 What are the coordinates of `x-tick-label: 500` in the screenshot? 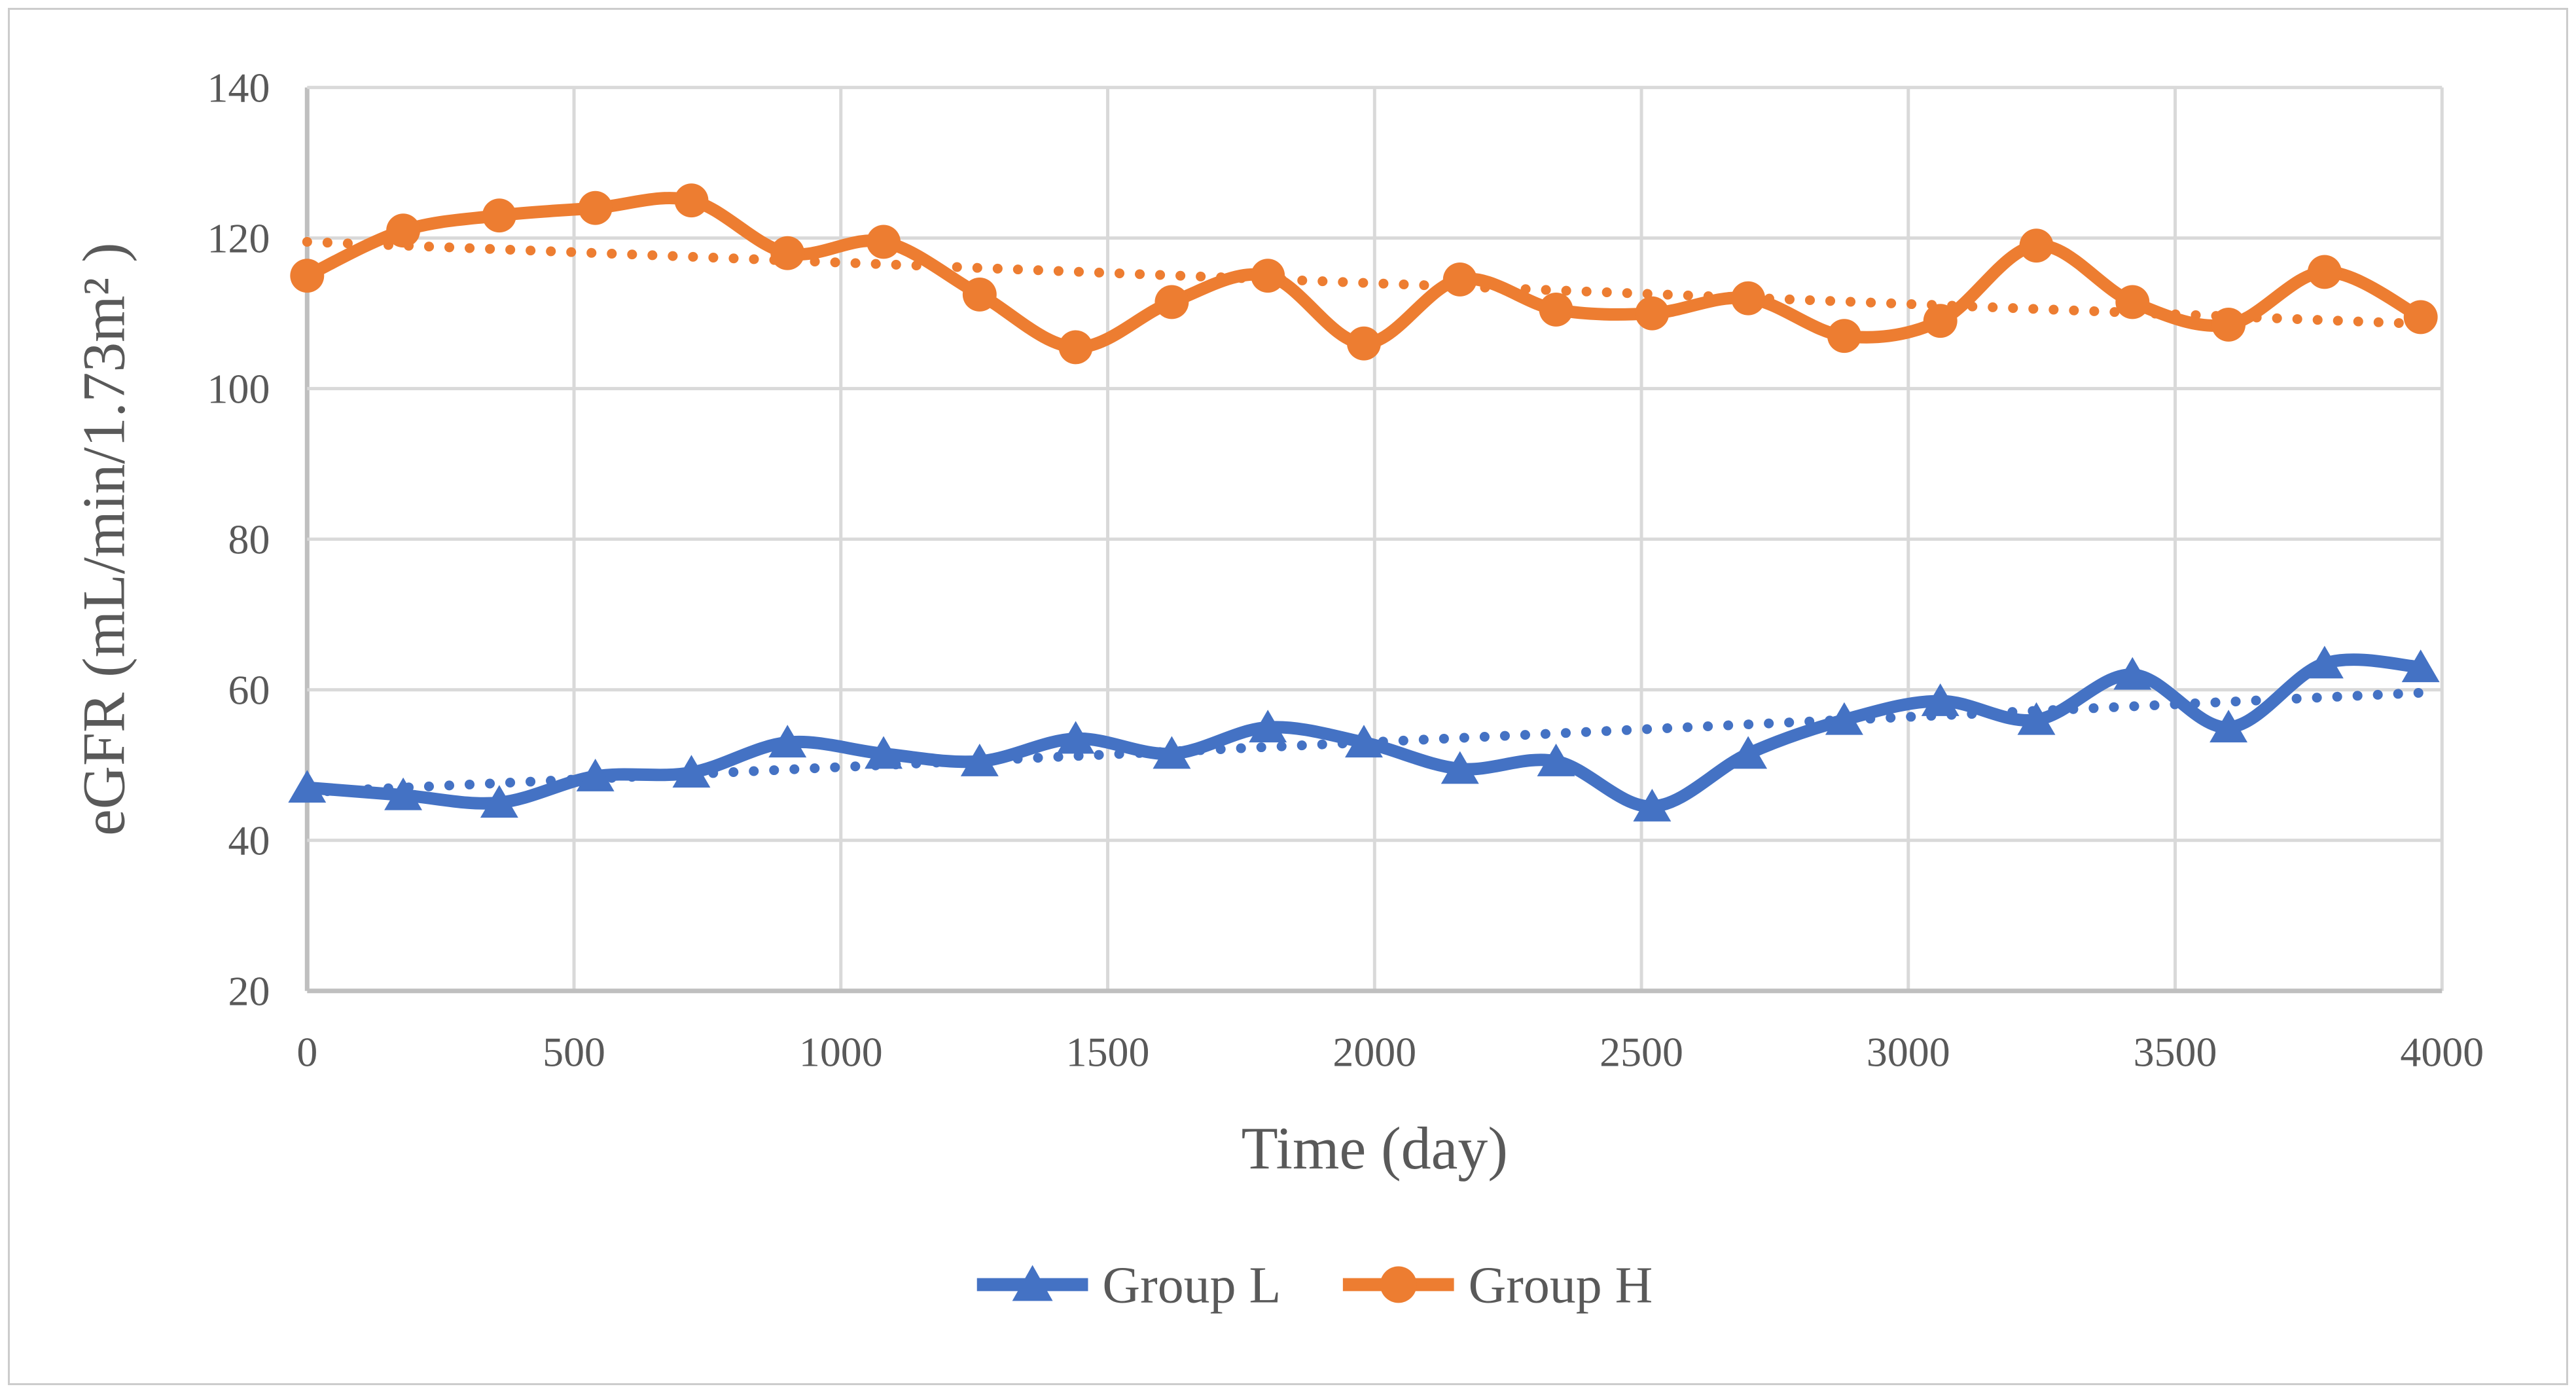 It's located at (574, 1051).